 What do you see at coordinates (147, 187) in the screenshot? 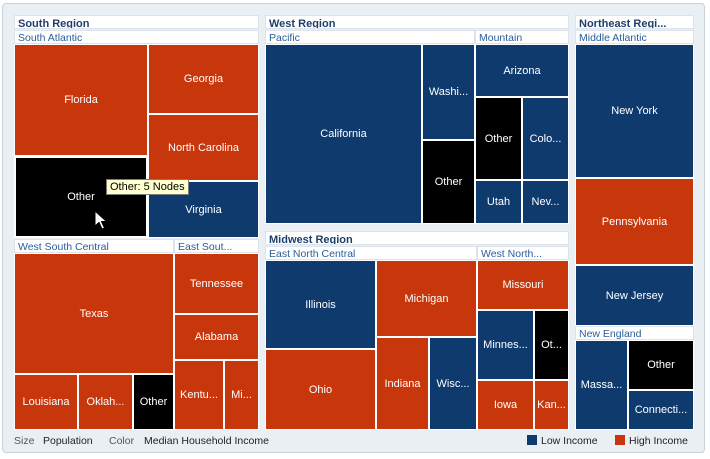
I see `tooltip: Other: 5 Nodes` at bounding box center [147, 187].